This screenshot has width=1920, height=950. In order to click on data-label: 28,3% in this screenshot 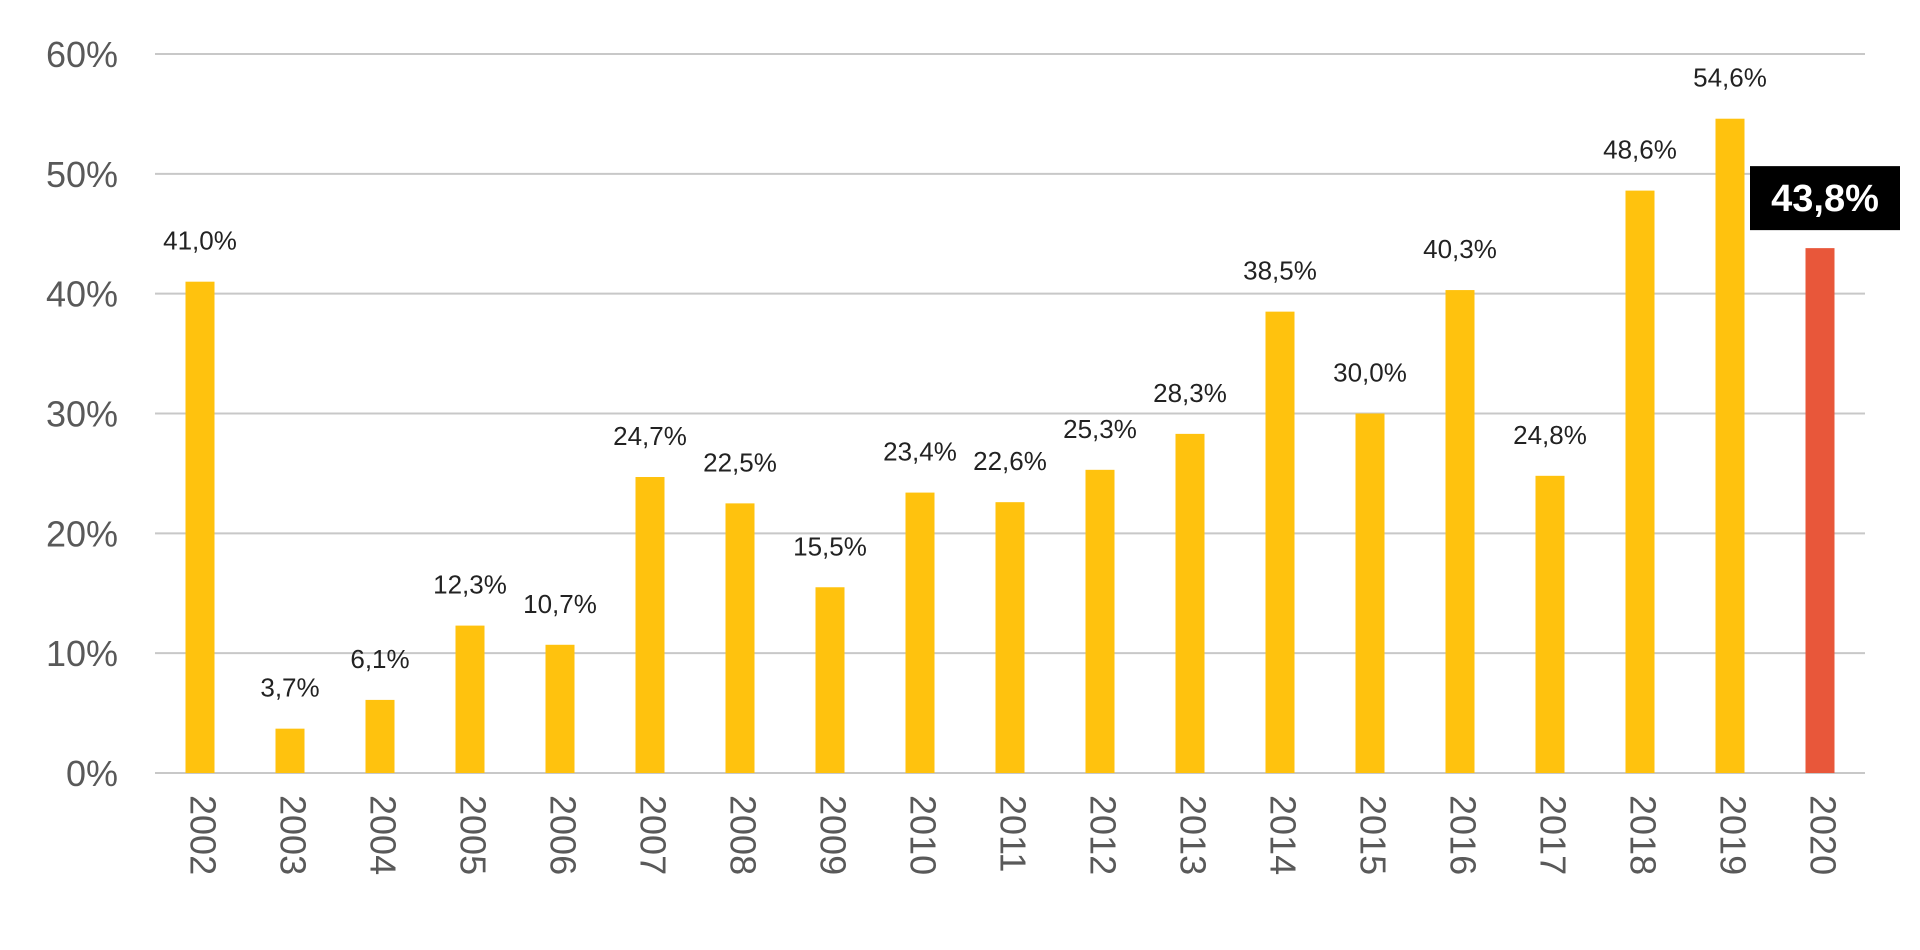, I will do `click(1190, 393)`.